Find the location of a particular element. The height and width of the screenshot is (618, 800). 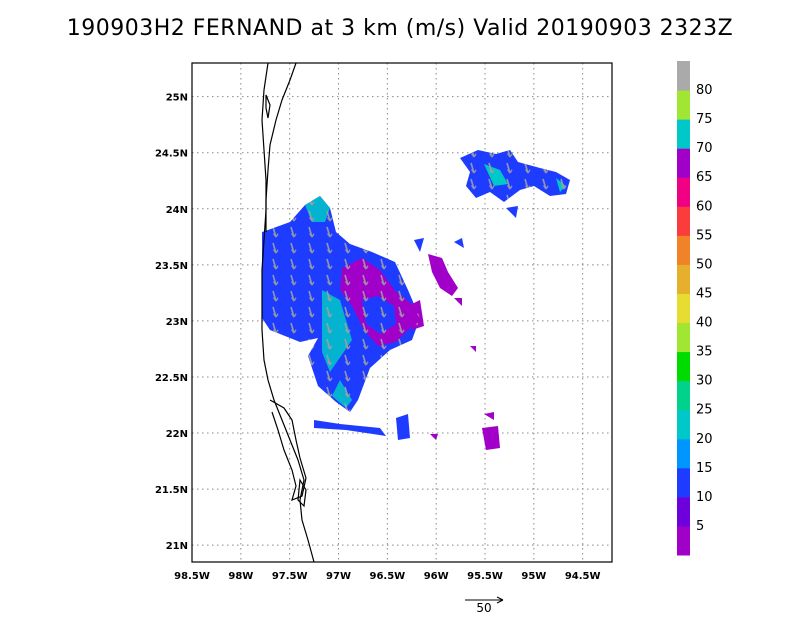

longitude-labels: 98.5W 98W 97.5W 97W 96.5W 96W 95.5W 95W 94.5W is located at coordinates (387, 576).